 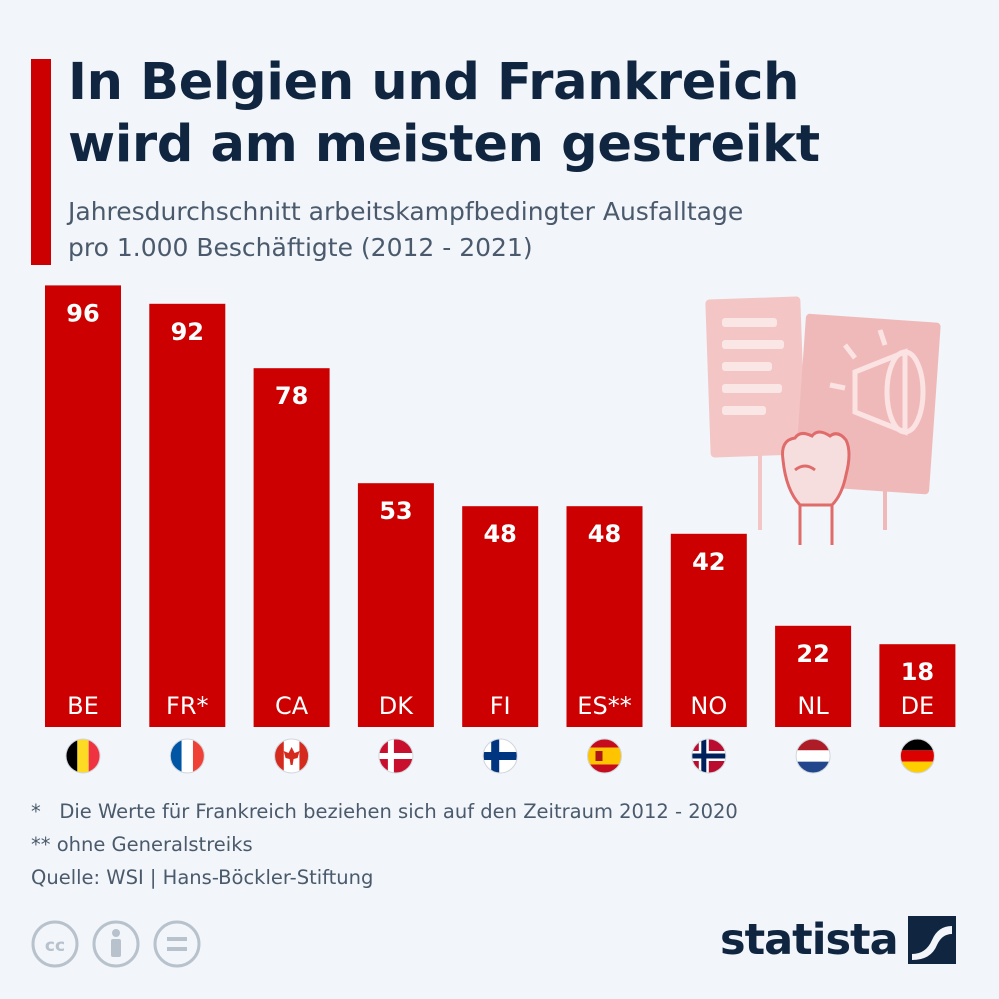 I want to click on flag-nl-icon, so click(x=813, y=756).